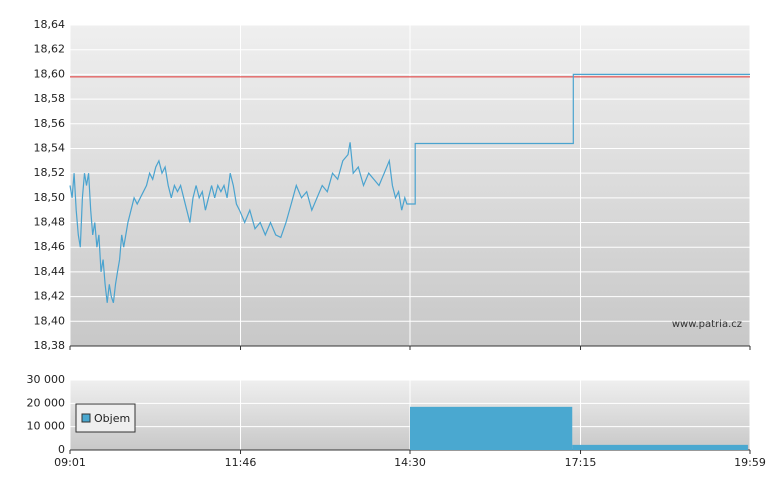 The height and width of the screenshot is (494, 780). I want to click on y-tick-label: 18,52, so click(50, 172).